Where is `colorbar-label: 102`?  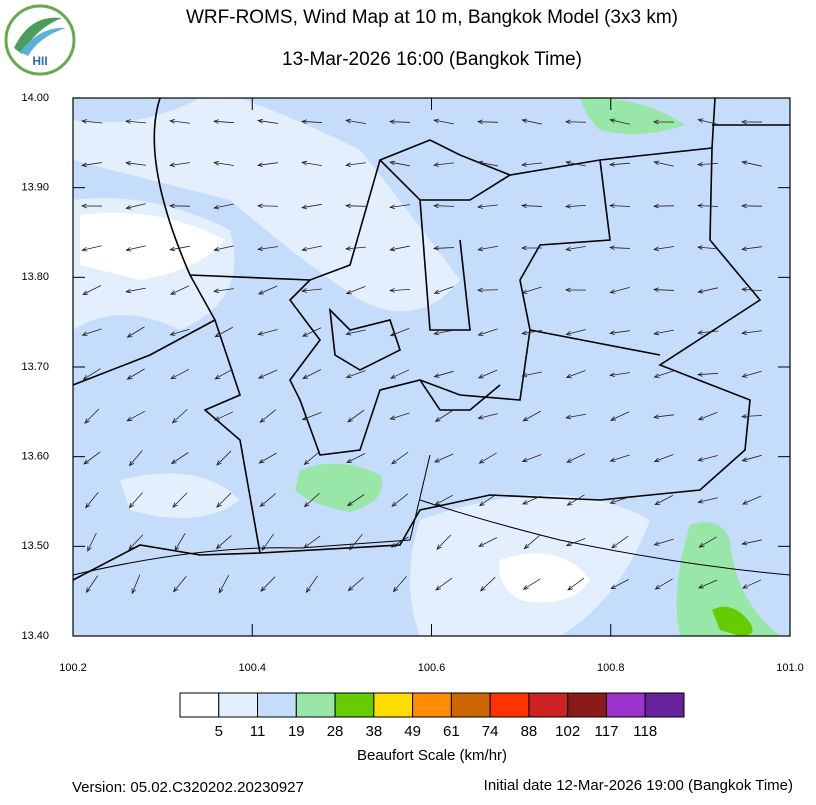
colorbar-label: 102 is located at coordinates (567, 731).